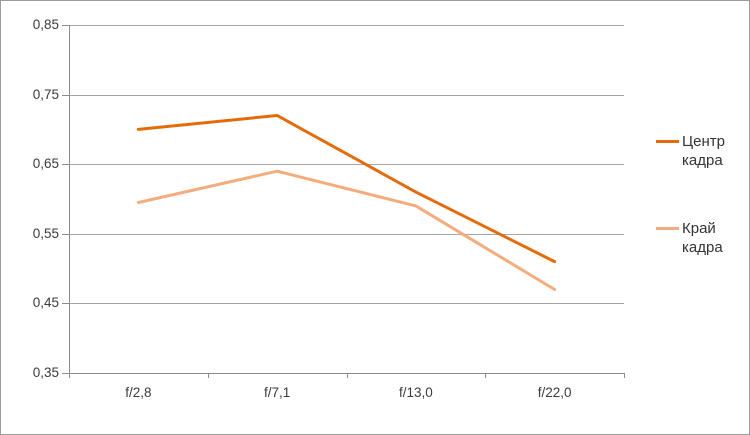 This screenshot has width=750, height=435. I want to click on legend-label-edge: Край кадра, so click(702, 238).